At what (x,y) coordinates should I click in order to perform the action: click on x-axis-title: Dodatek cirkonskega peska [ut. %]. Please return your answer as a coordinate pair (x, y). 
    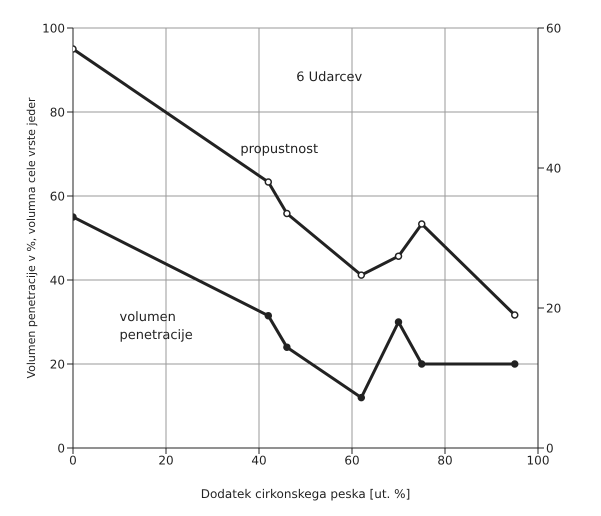
    Looking at the image, I should click on (305, 494).